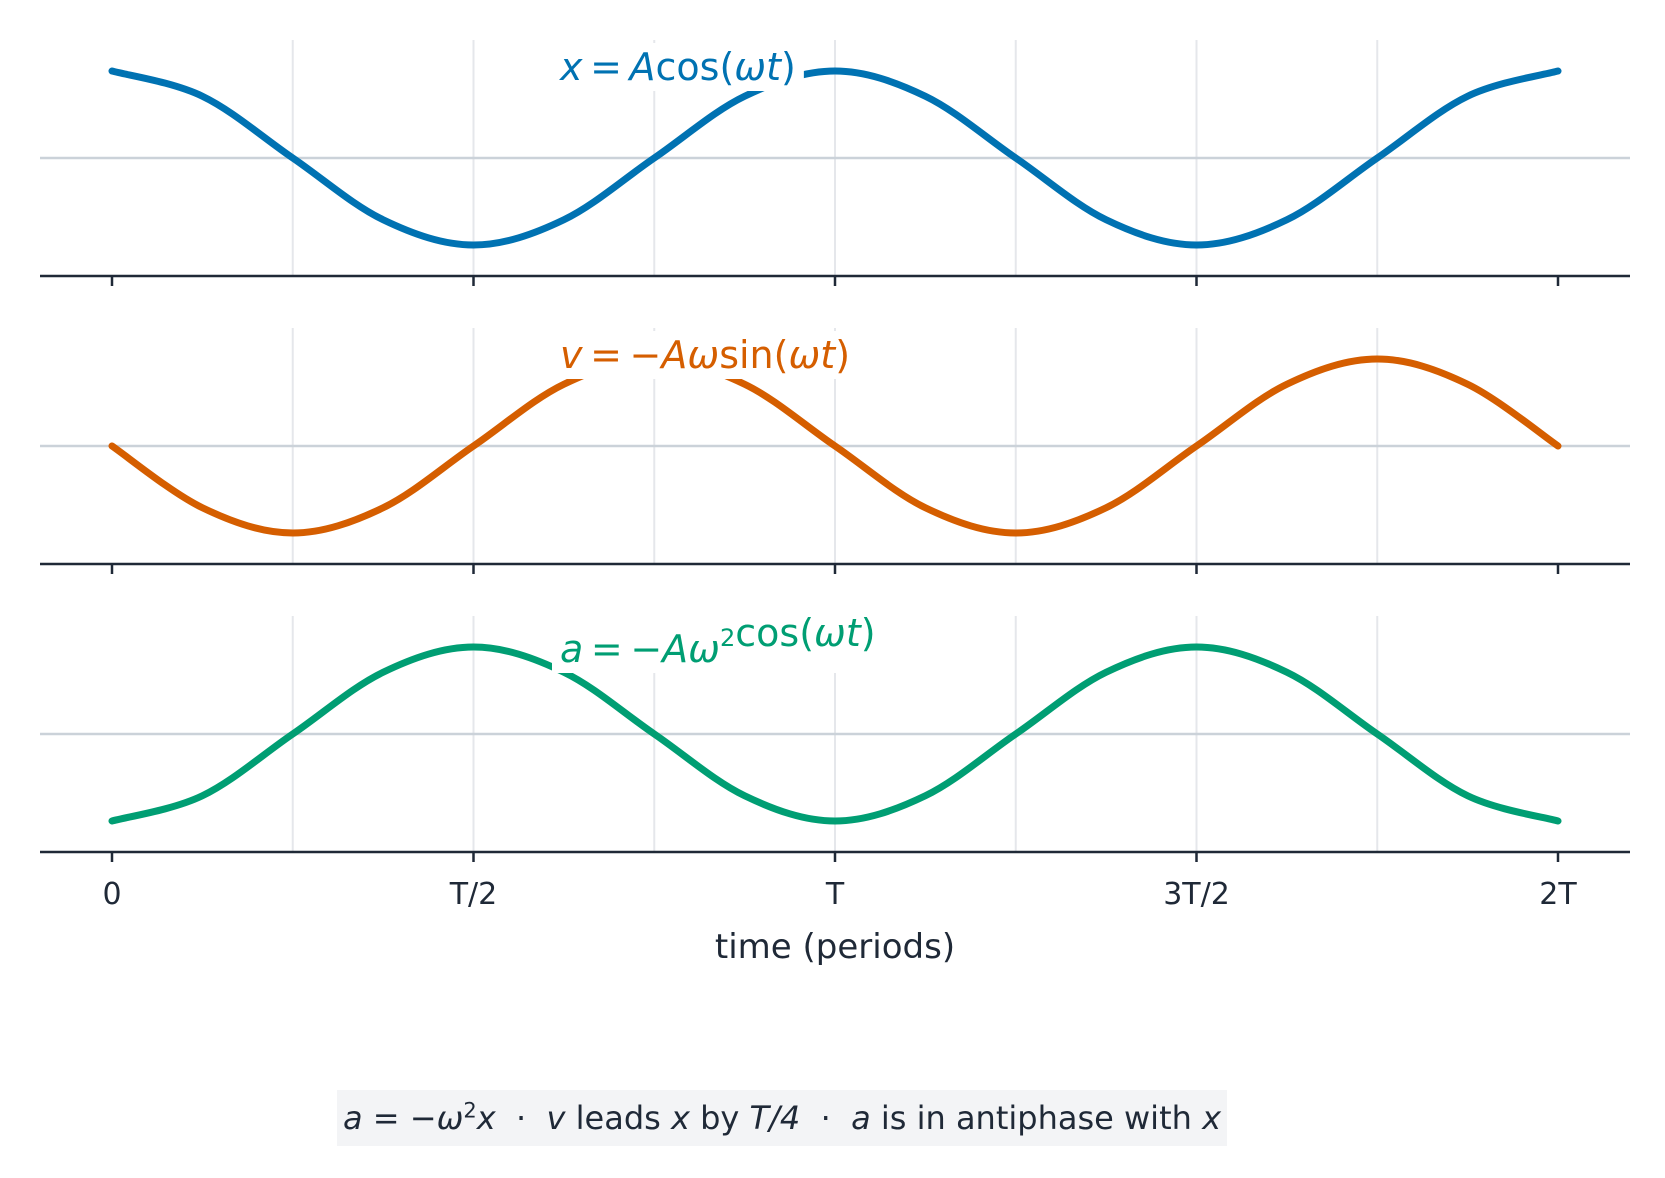 The width and height of the screenshot is (1665, 1178). Describe the element at coordinates (826, 1118) in the screenshot. I see `annotation-sep2: ·` at that location.